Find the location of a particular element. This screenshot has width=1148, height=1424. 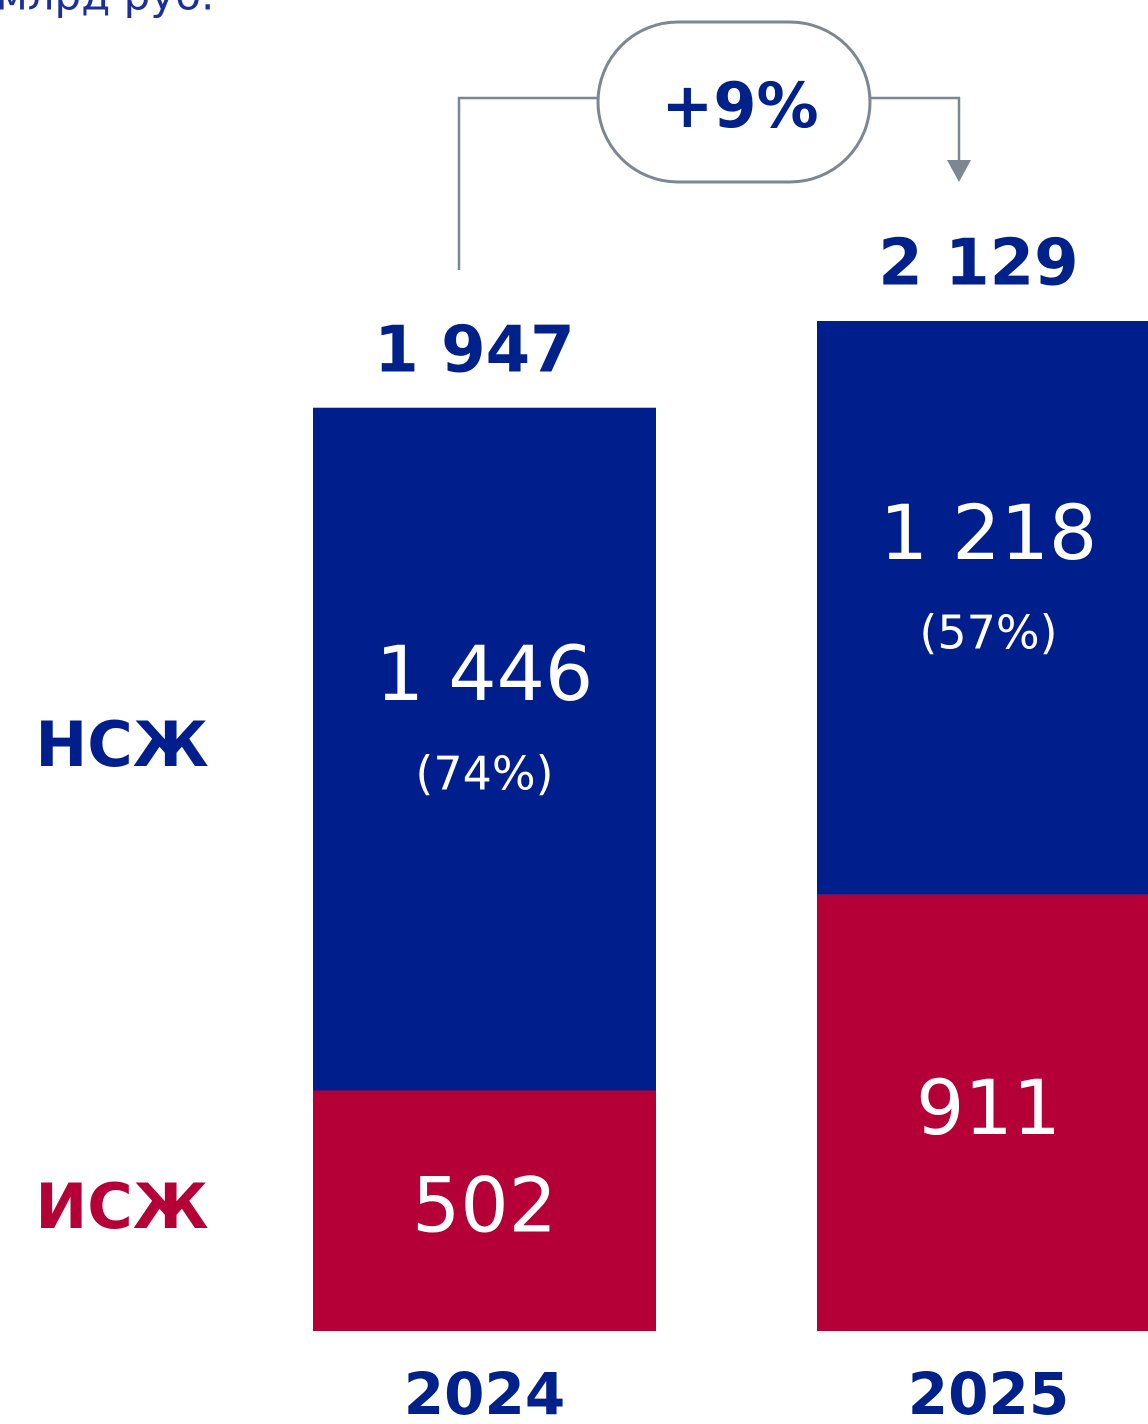

x-tick-label: 2024 is located at coordinates (484, 1392).